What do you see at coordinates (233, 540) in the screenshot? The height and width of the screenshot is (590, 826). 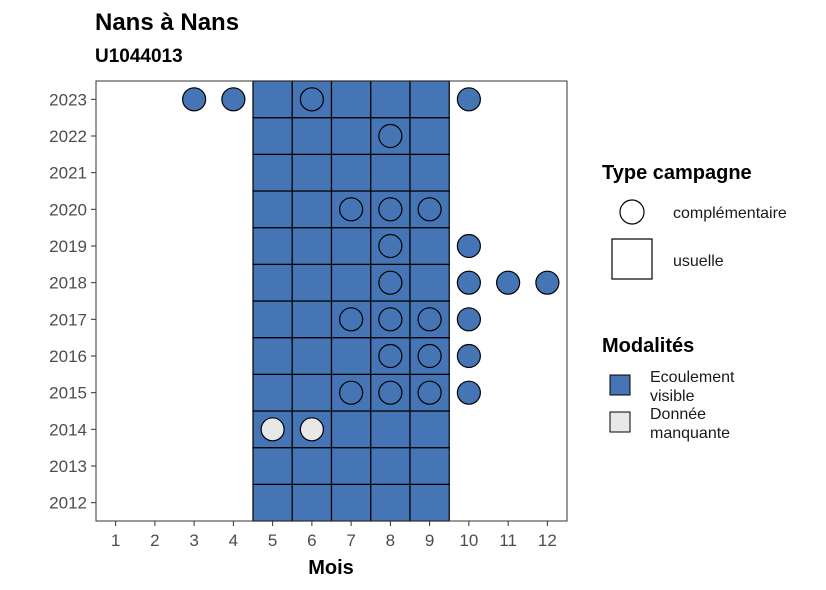 I see `x-tick-label-4: 4` at bounding box center [233, 540].